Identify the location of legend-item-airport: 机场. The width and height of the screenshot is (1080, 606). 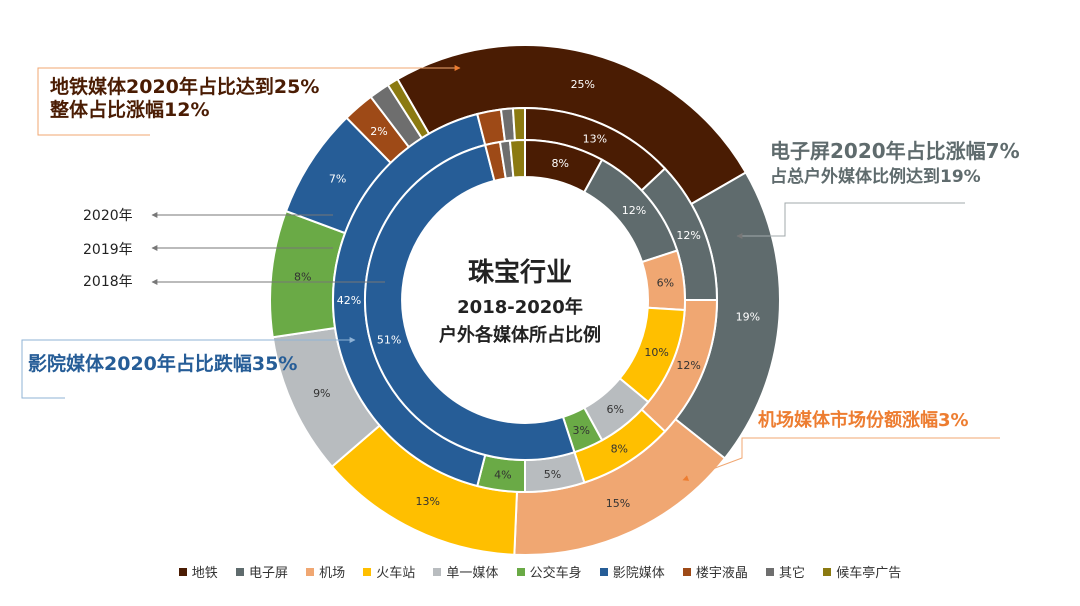
(325, 571).